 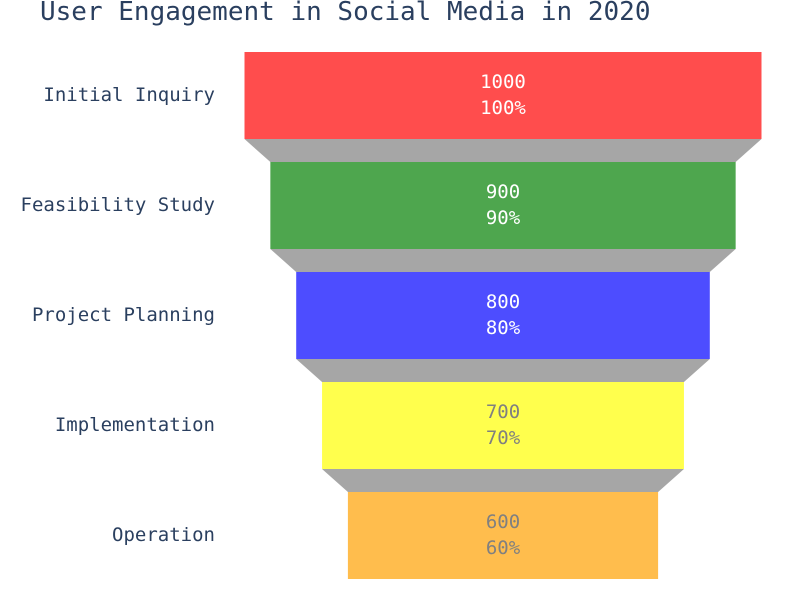 I want to click on funnel-bar-operation, so click(x=503, y=535).